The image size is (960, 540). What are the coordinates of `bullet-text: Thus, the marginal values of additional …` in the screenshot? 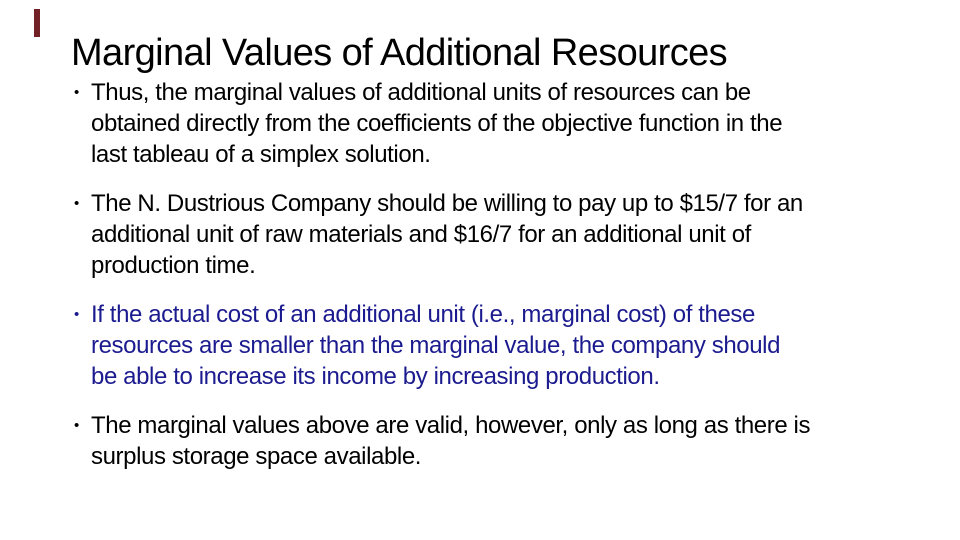 It's located at (437, 123).